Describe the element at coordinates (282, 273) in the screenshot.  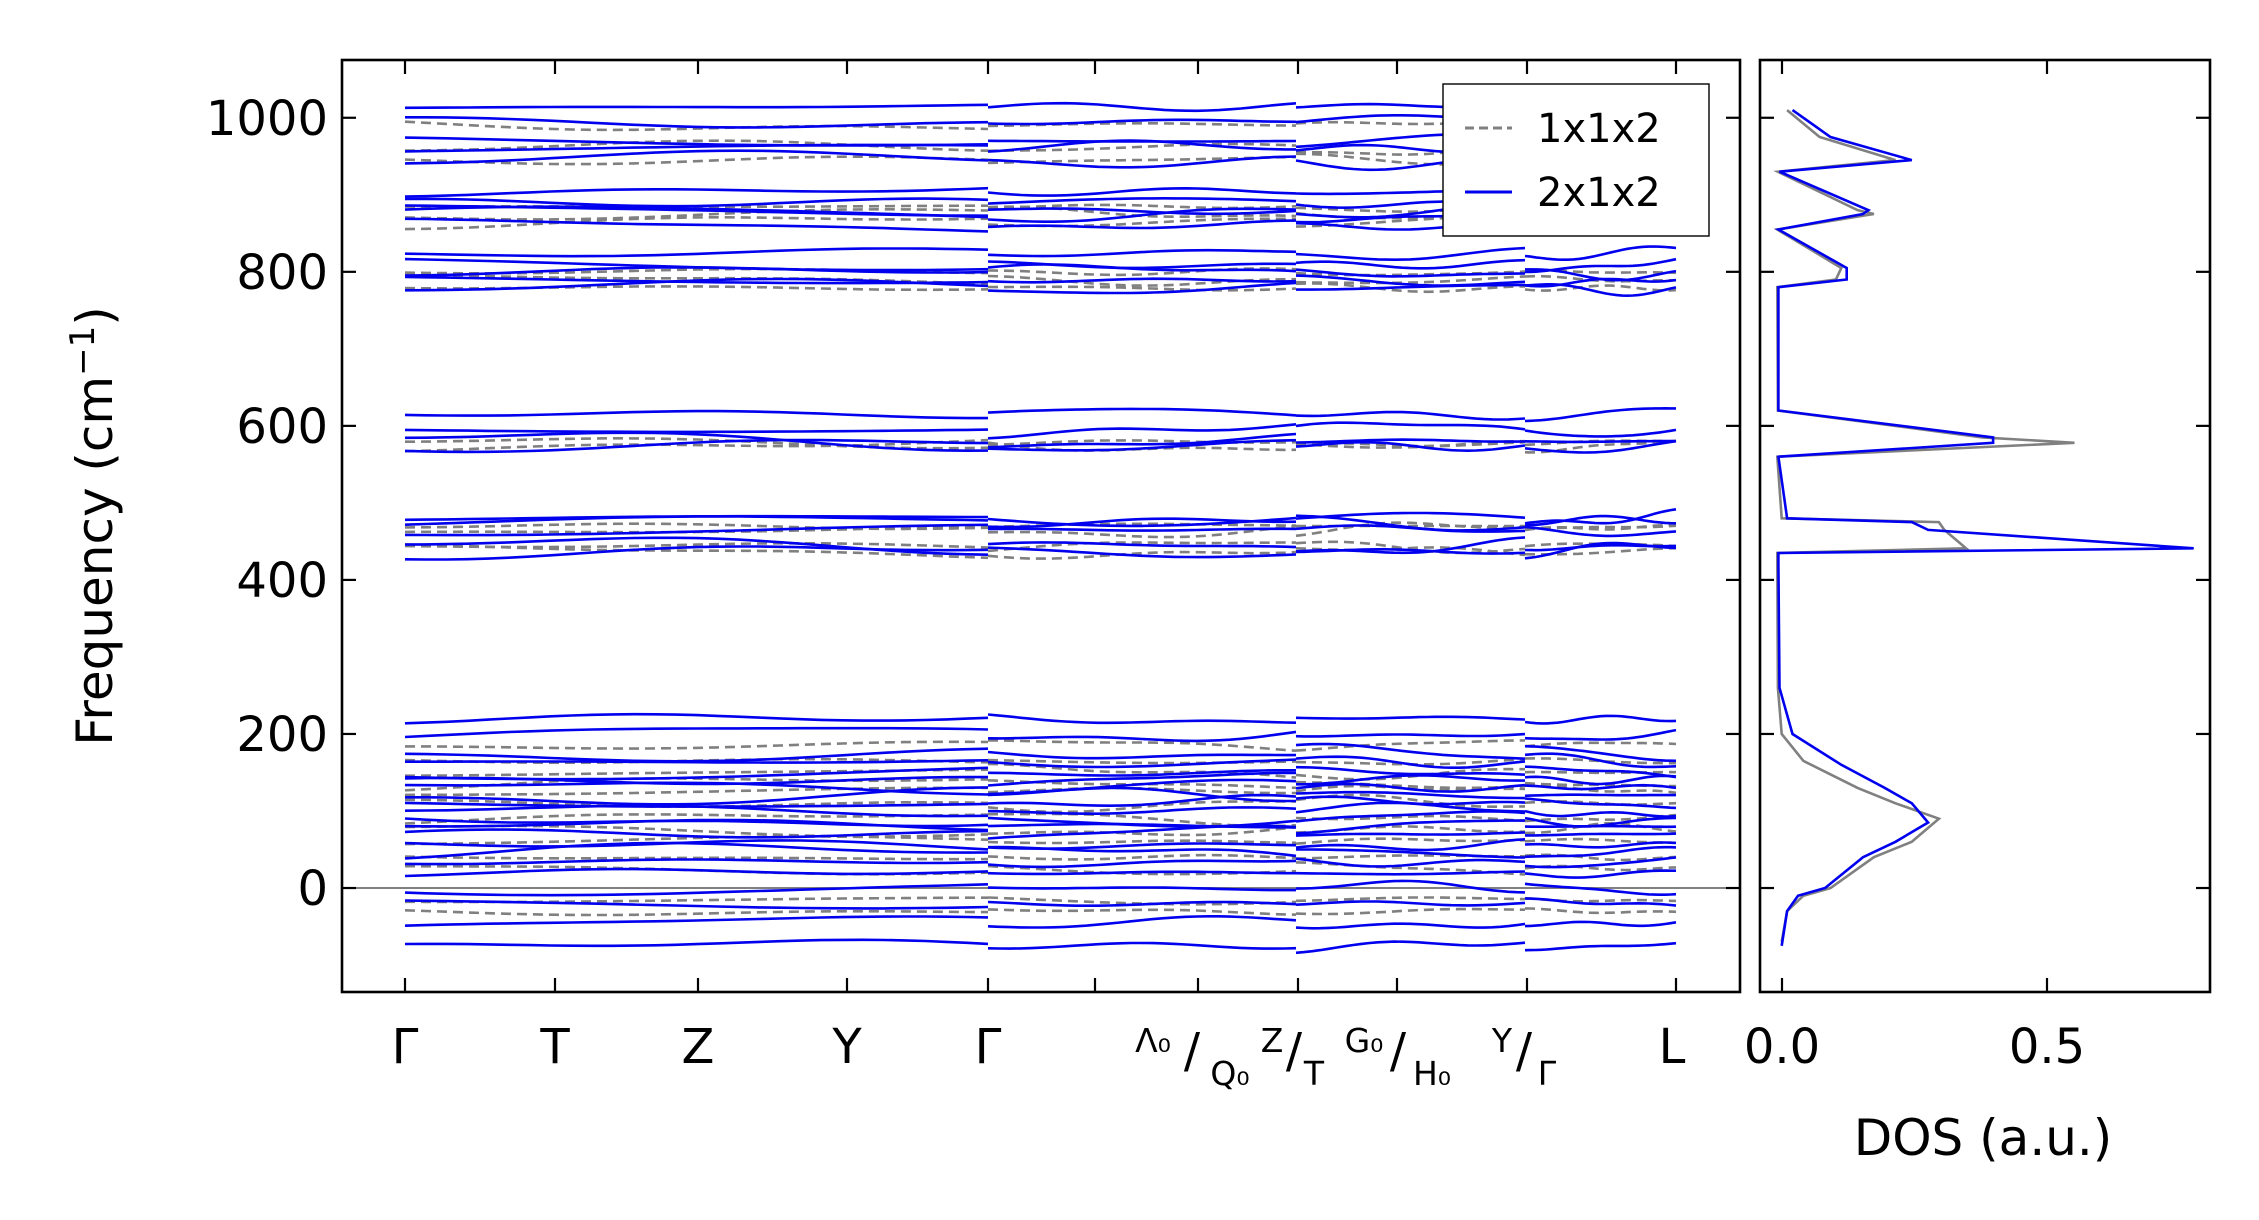
I see `y-tick-label: 800` at that location.